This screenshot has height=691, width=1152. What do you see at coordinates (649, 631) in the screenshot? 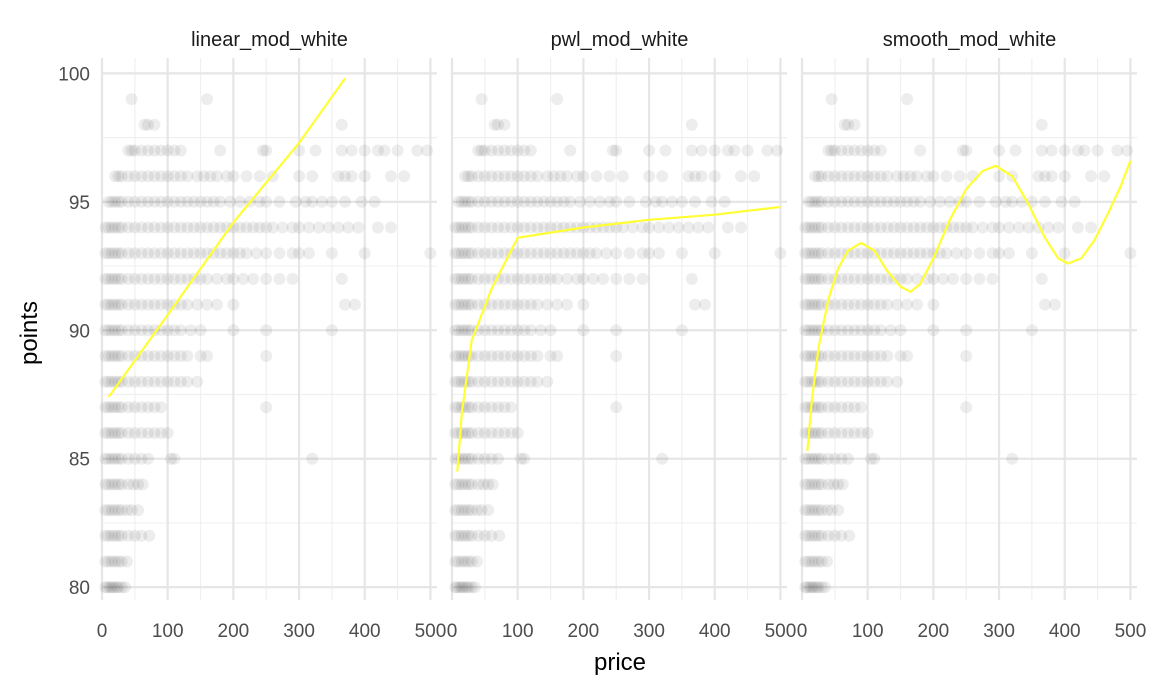
I see `x-tick-label: 300` at bounding box center [649, 631].